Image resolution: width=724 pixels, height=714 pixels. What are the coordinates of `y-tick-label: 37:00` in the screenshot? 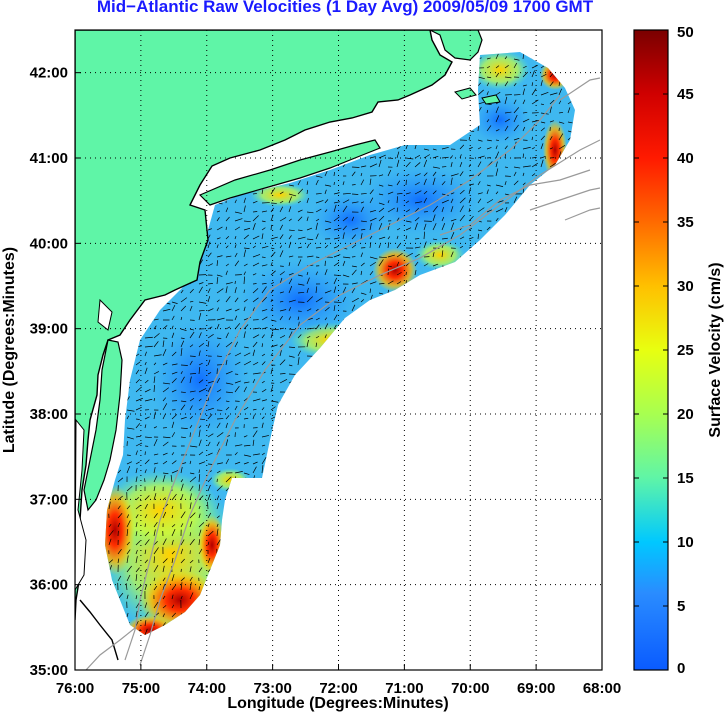 It's located at (49, 499).